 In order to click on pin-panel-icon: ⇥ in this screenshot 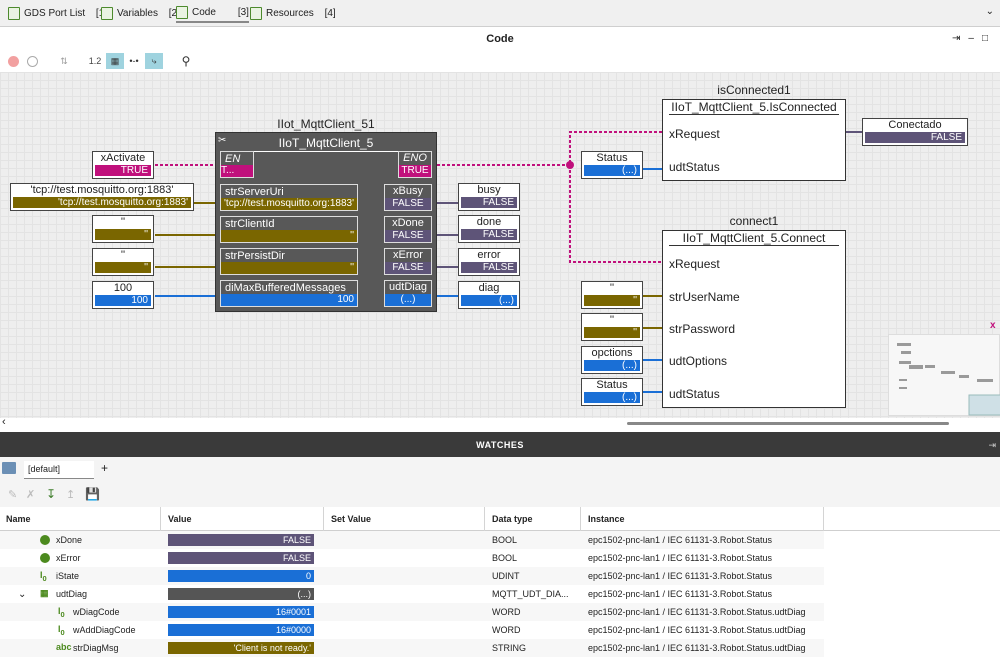, I will do `click(992, 445)`.